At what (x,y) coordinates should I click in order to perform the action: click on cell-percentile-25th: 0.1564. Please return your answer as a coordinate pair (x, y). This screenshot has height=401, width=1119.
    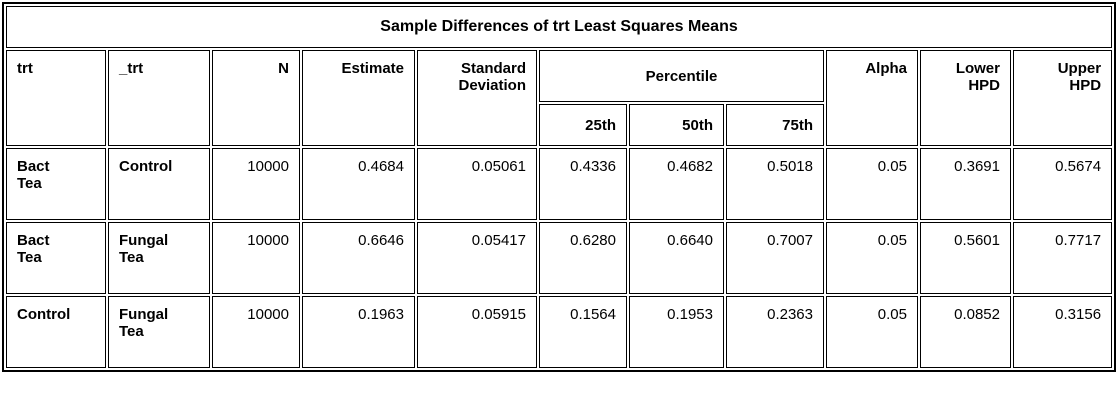
    Looking at the image, I should click on (583, 332).